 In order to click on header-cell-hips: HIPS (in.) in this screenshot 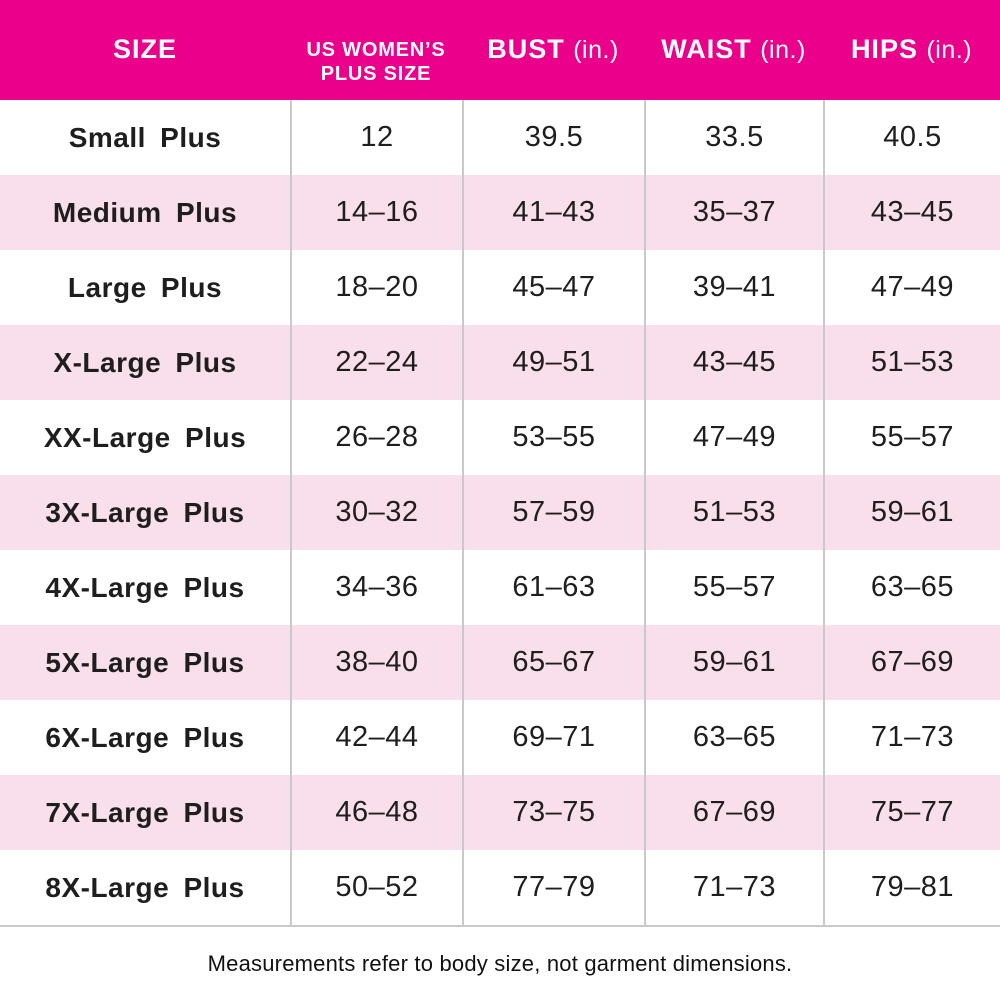, I will do `click(911, 49)`.